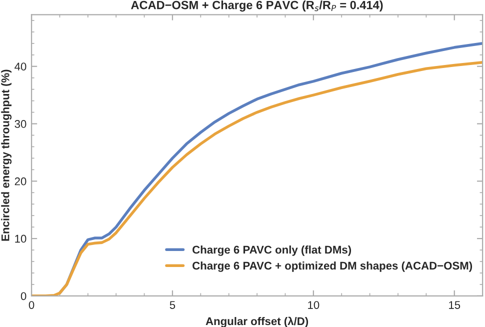 The image size is (485, 327). I want to click on y-tick-label: 40, so click(20, 66).